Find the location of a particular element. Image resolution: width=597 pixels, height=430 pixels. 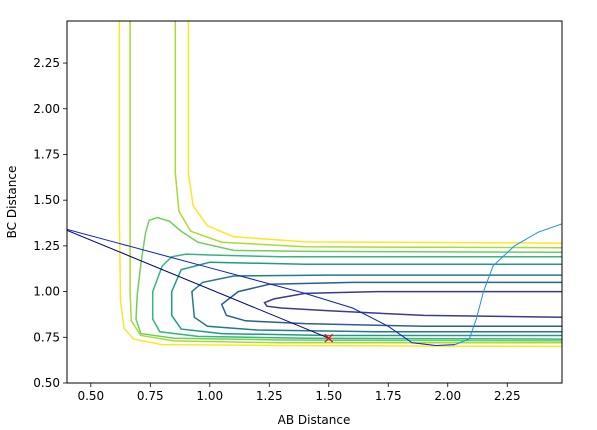

x-tick-label: 1.75 is located at coordinates (388, 396).